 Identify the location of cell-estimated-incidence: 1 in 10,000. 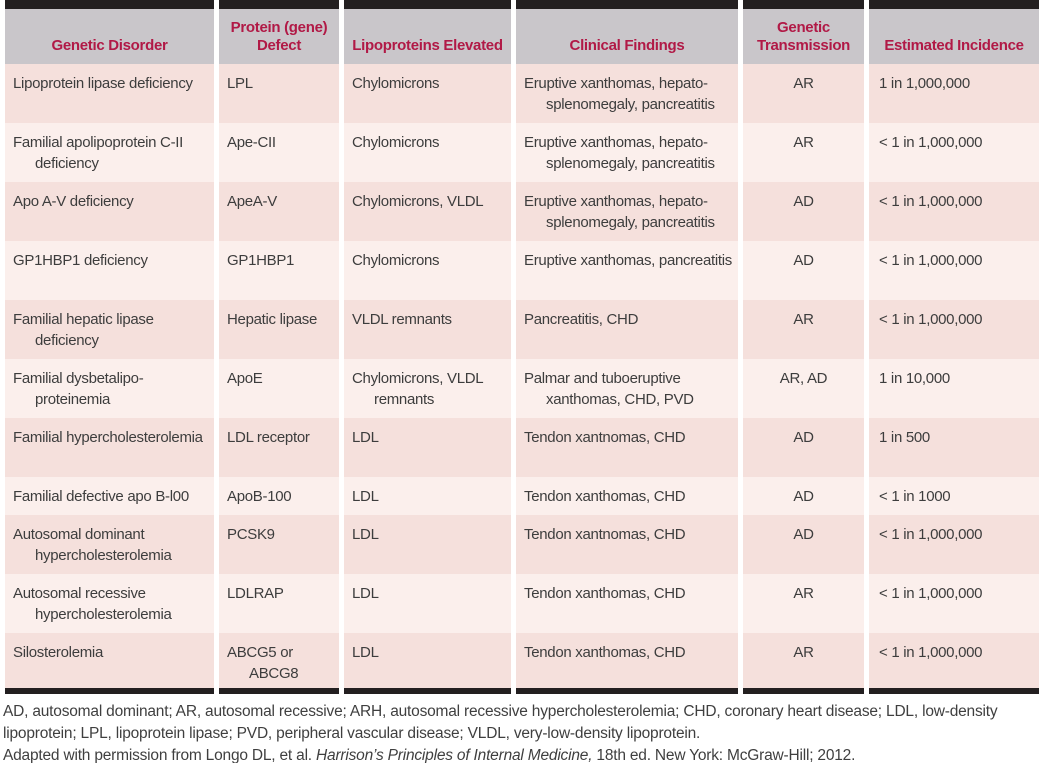
(954, 388).